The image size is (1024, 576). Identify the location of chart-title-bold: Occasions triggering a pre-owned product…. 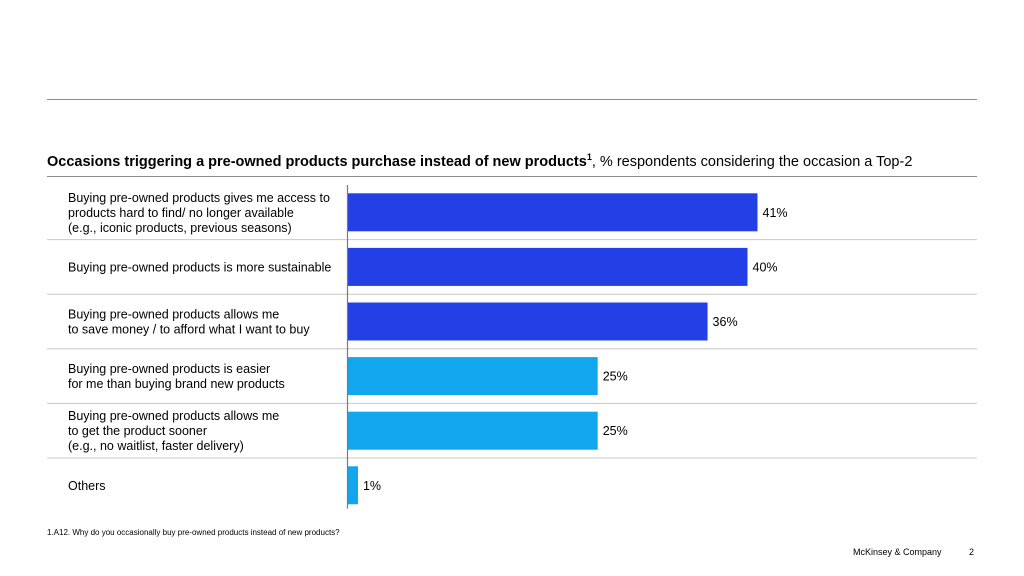
(317, 162).